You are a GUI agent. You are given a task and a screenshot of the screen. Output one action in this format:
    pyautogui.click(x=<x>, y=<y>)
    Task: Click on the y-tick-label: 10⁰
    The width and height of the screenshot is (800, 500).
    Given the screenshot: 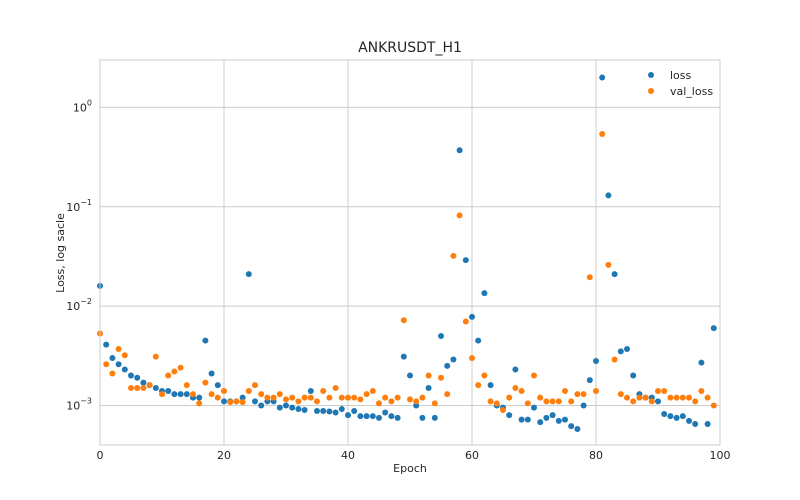 What is the action you would take?
    pyautogui.click(x=82, y=106)
    